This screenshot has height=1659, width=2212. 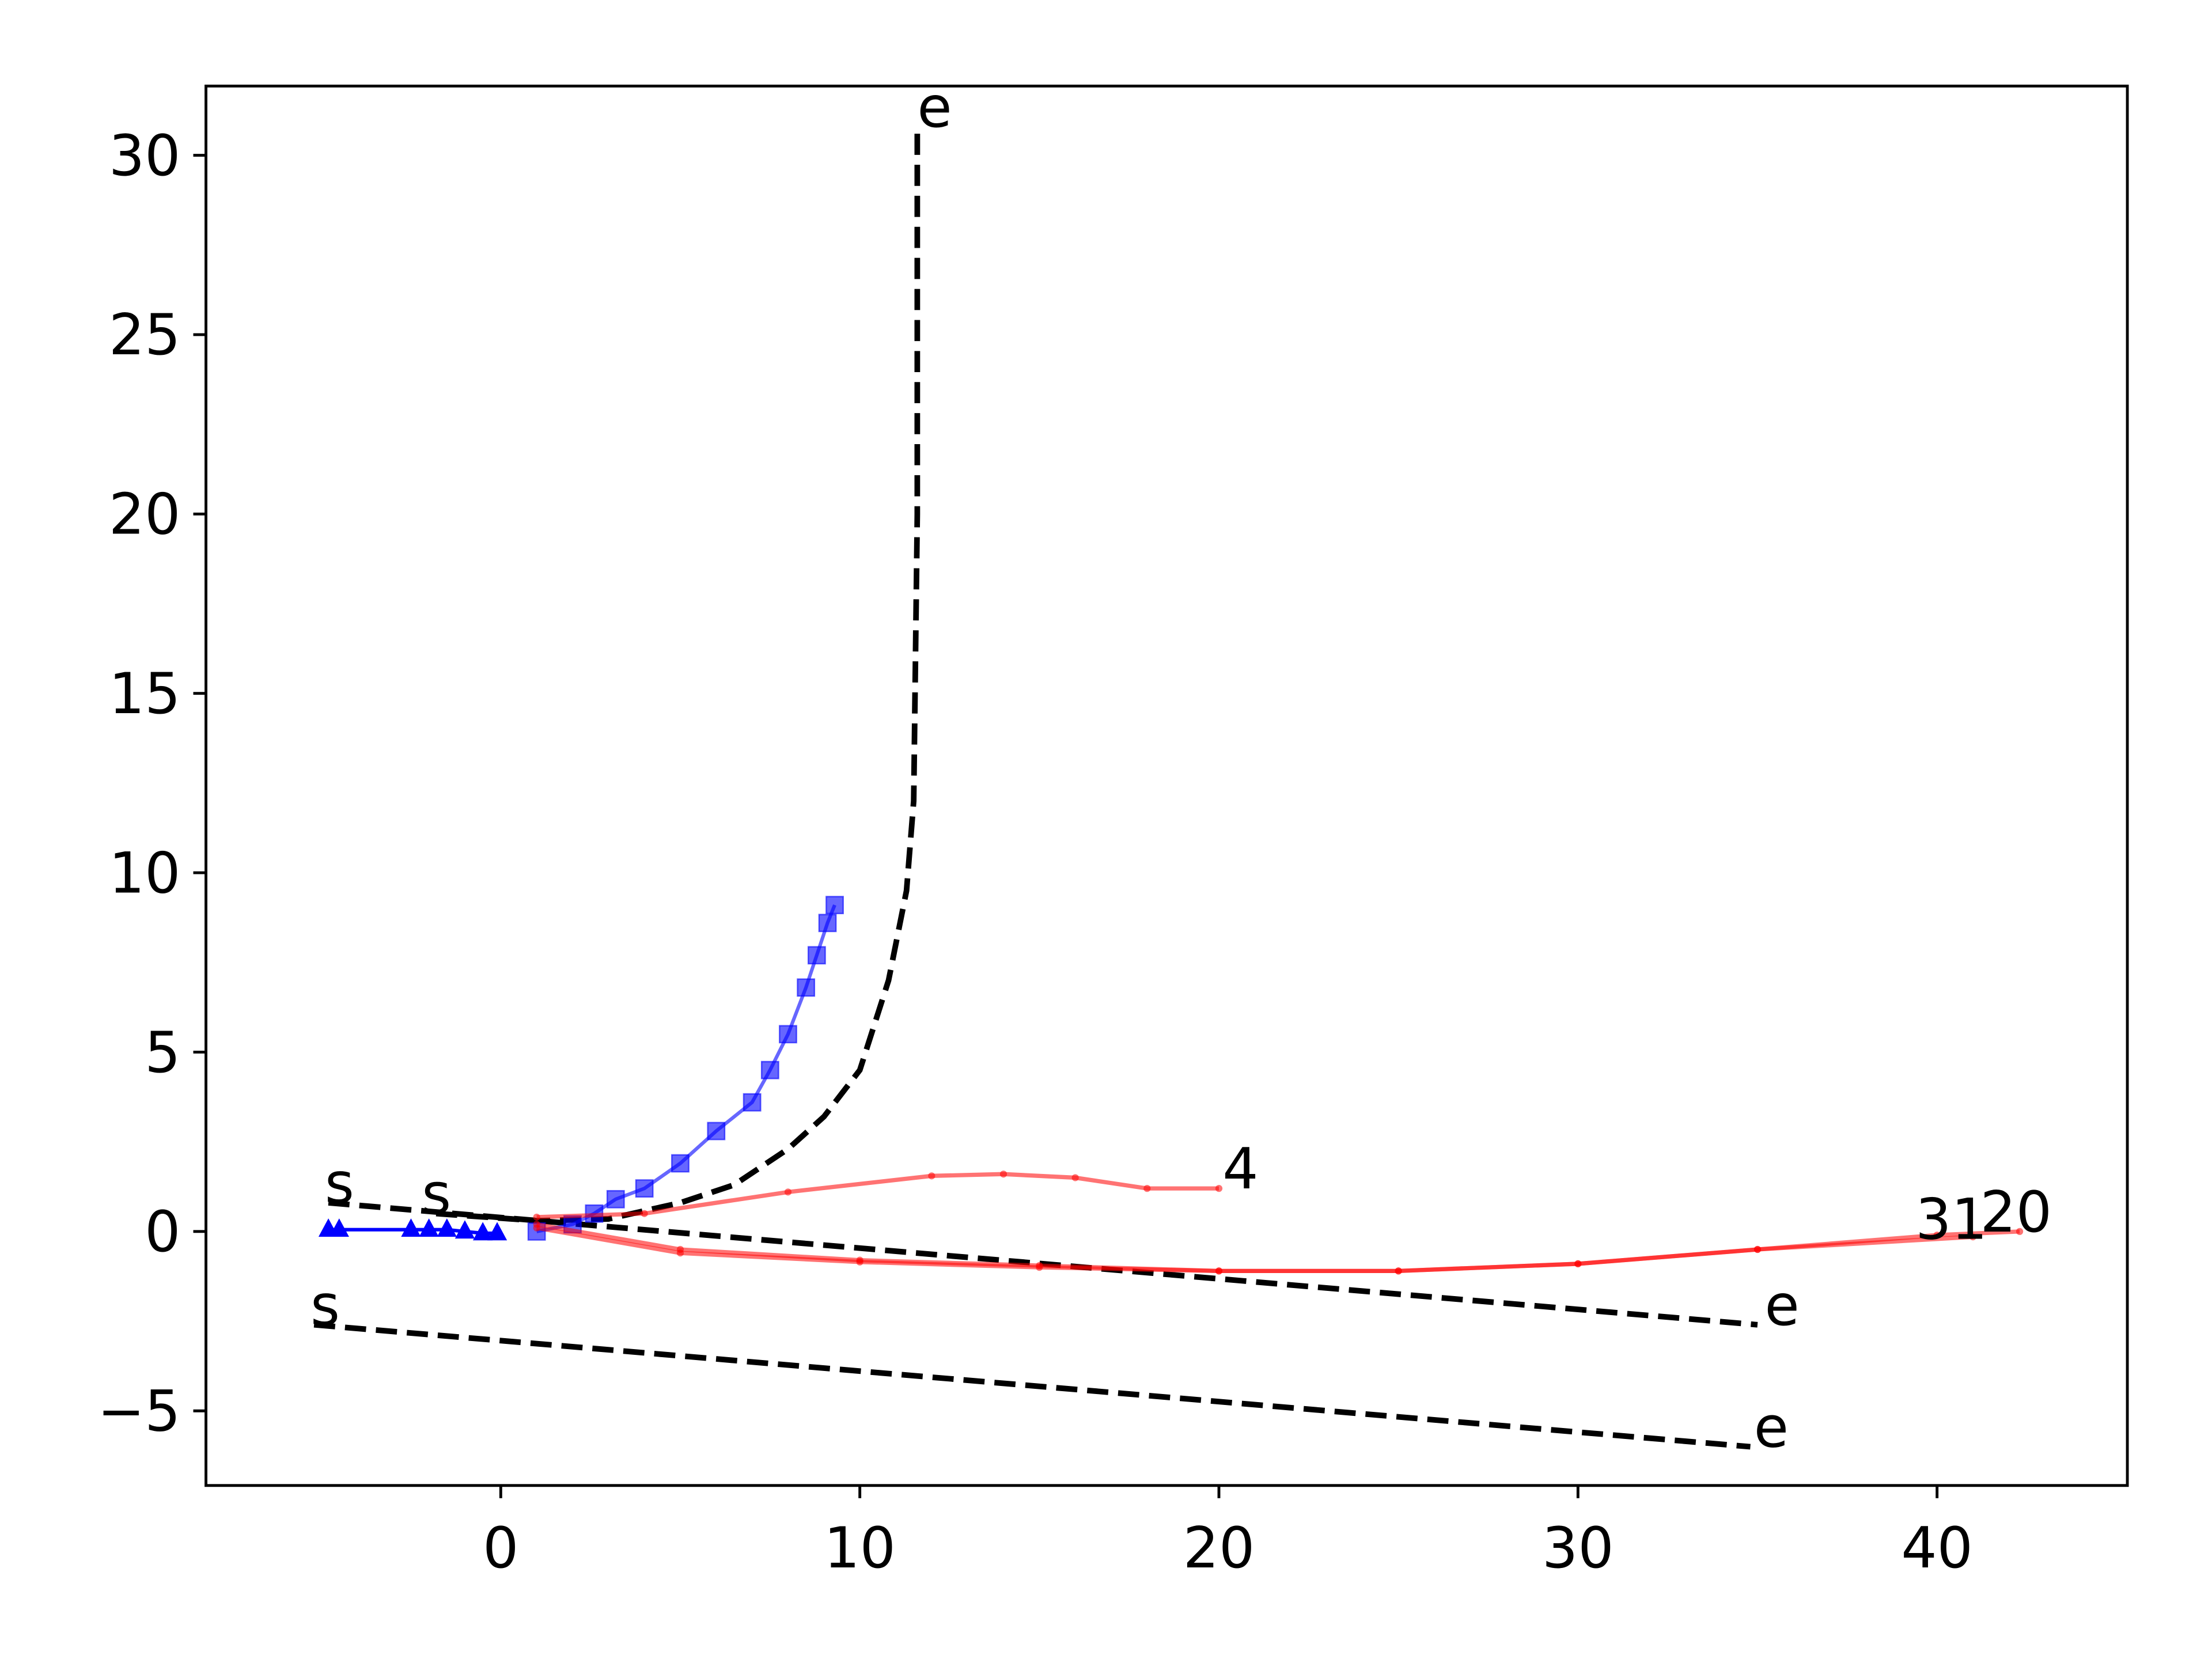 I want to click on annotation: 20, so click(x=2016, y=1212).